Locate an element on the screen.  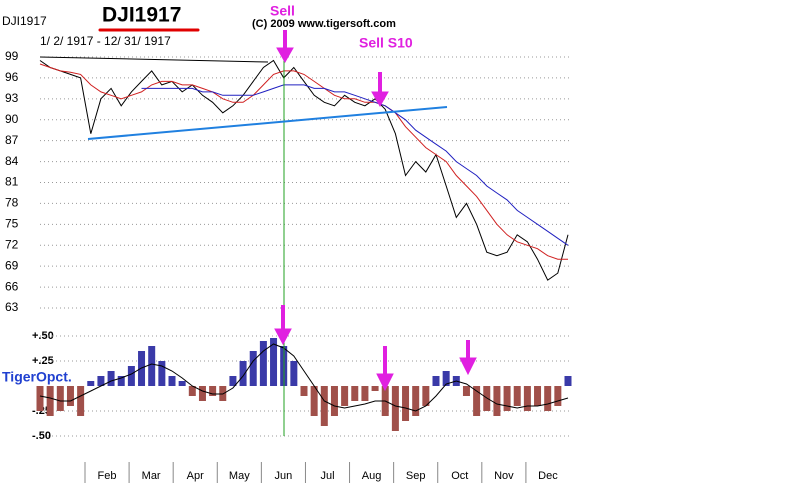
symbol-label: DJI1917 is located at coordinates (24, 21).